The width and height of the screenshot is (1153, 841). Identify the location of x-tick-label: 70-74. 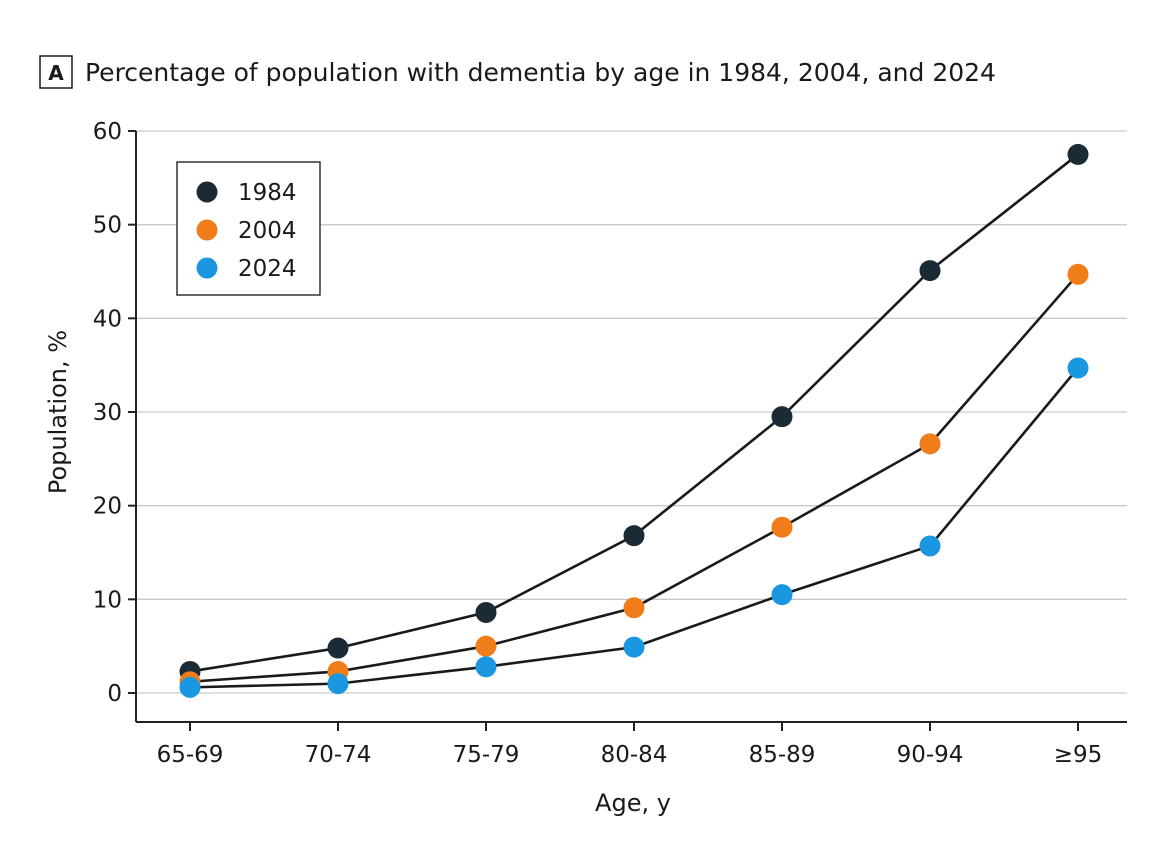
(338, 755).